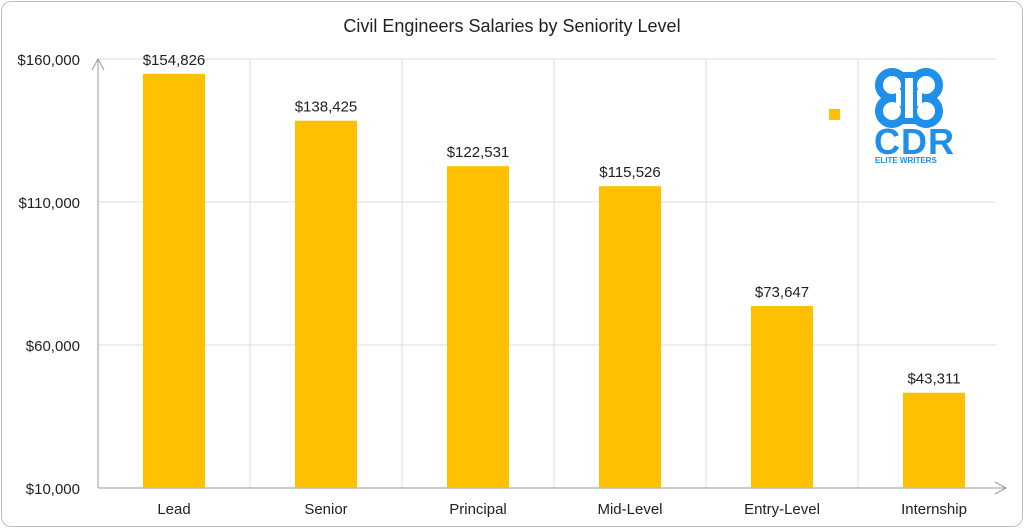 The width and height of the screenshot is (1024, 528). I want to click on bar-value-label: $122,531, so click(478, 152).